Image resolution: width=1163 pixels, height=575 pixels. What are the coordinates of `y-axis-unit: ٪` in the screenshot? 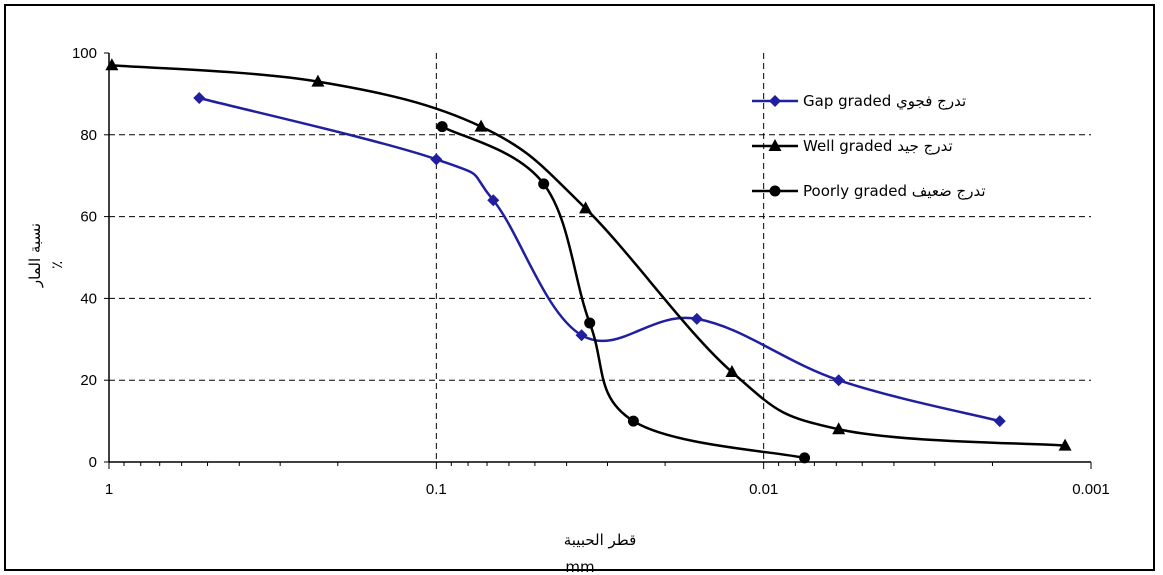 It's located at (57, 265).